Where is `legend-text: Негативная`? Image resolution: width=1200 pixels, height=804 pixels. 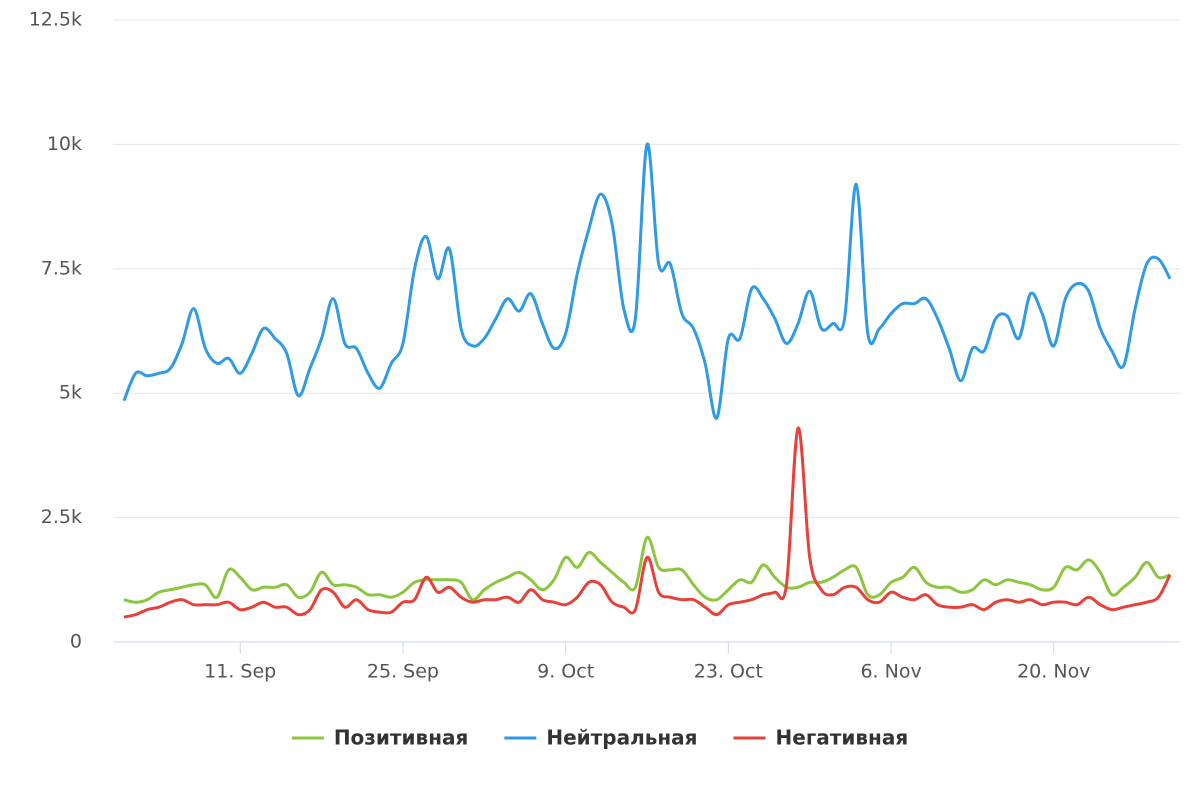
legend-text: Негативная is located at coordinates (842, 738).